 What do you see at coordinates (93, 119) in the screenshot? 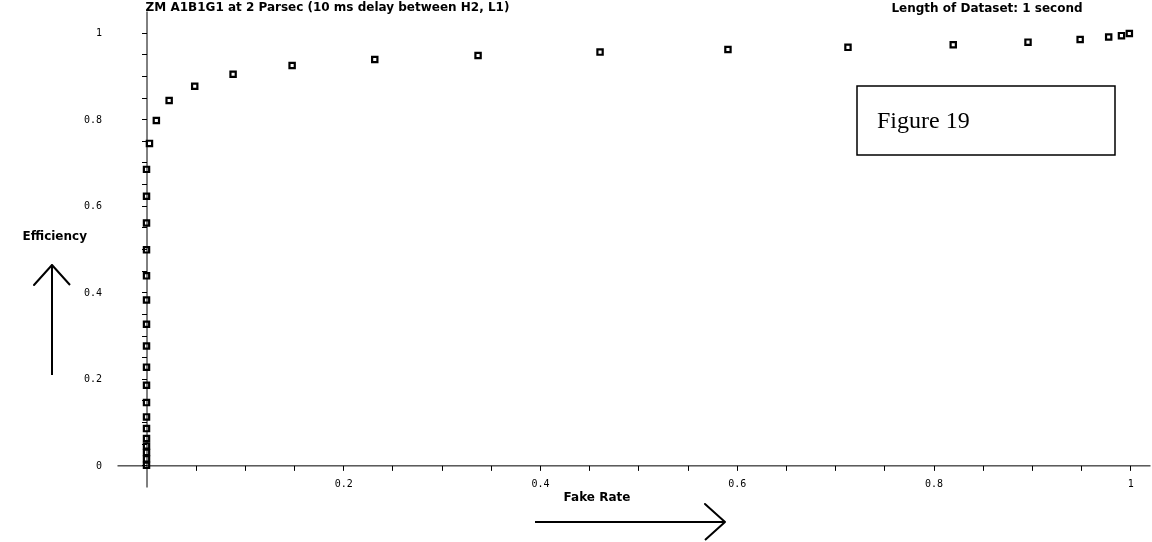
I see `y-tick-label: 0.8` at bounding box center [93, 119].